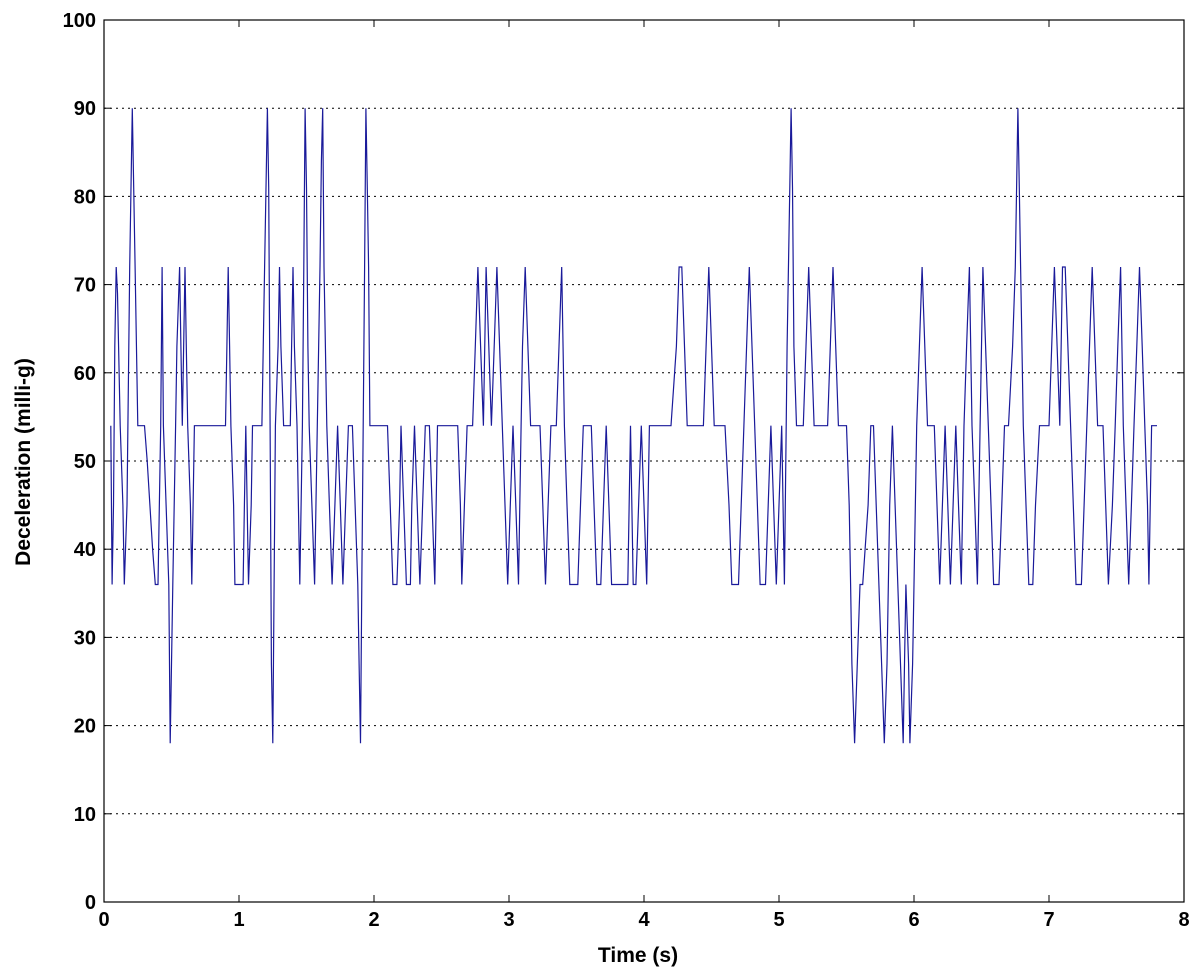 The width and height of the screenshot is (1197, 970). What do you see at coordinates (90, 903) in the screenshot?
I see `y-tick-label: 0` at bounding box center [90, 903].